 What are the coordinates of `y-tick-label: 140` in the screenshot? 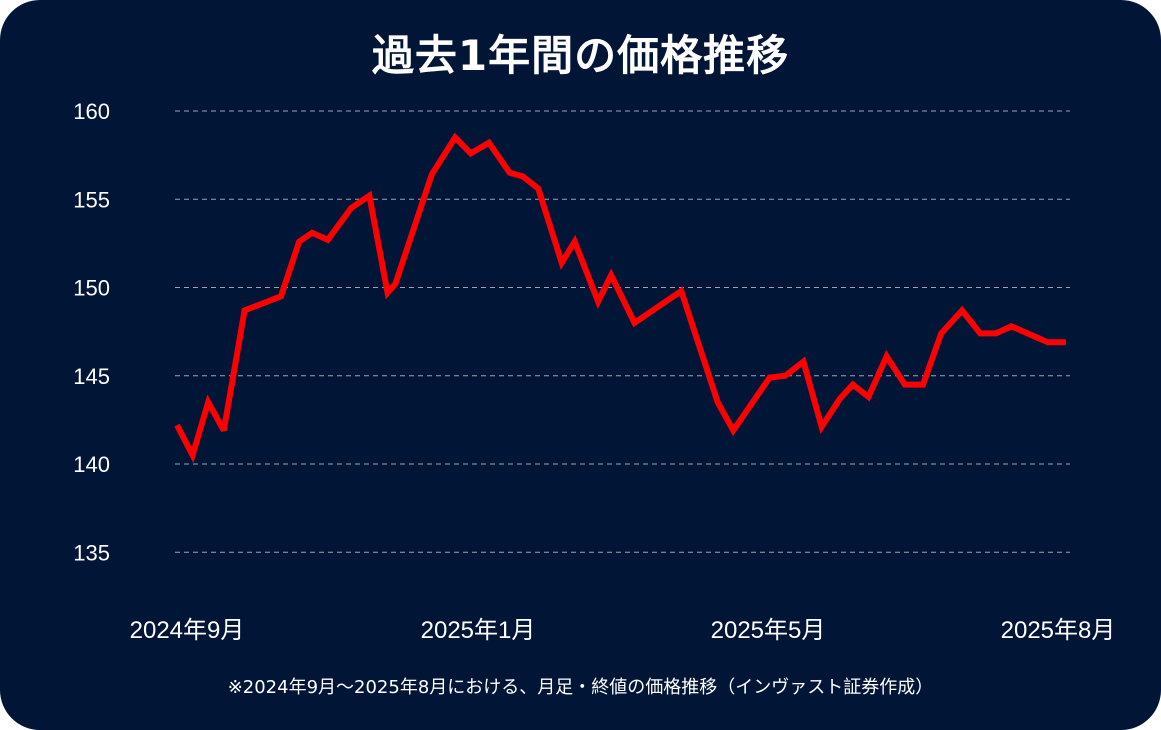 It's located at (91, 464).